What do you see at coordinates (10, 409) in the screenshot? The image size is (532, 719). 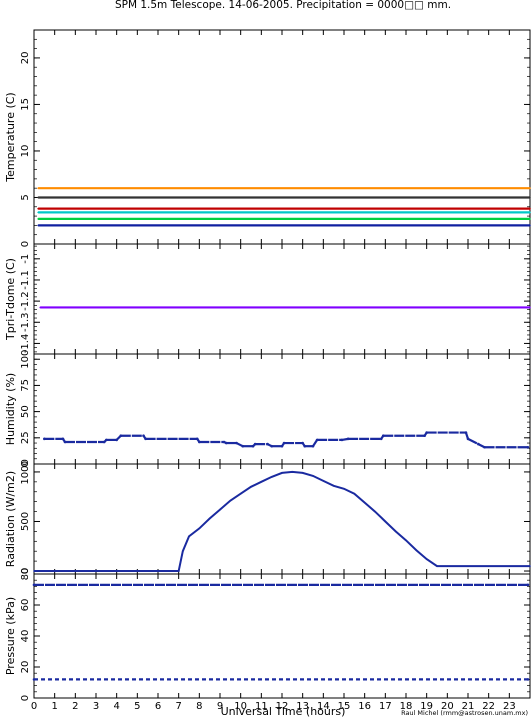 I see `y-axis-label: Humidity (%)` at bounding box center [10, 409].